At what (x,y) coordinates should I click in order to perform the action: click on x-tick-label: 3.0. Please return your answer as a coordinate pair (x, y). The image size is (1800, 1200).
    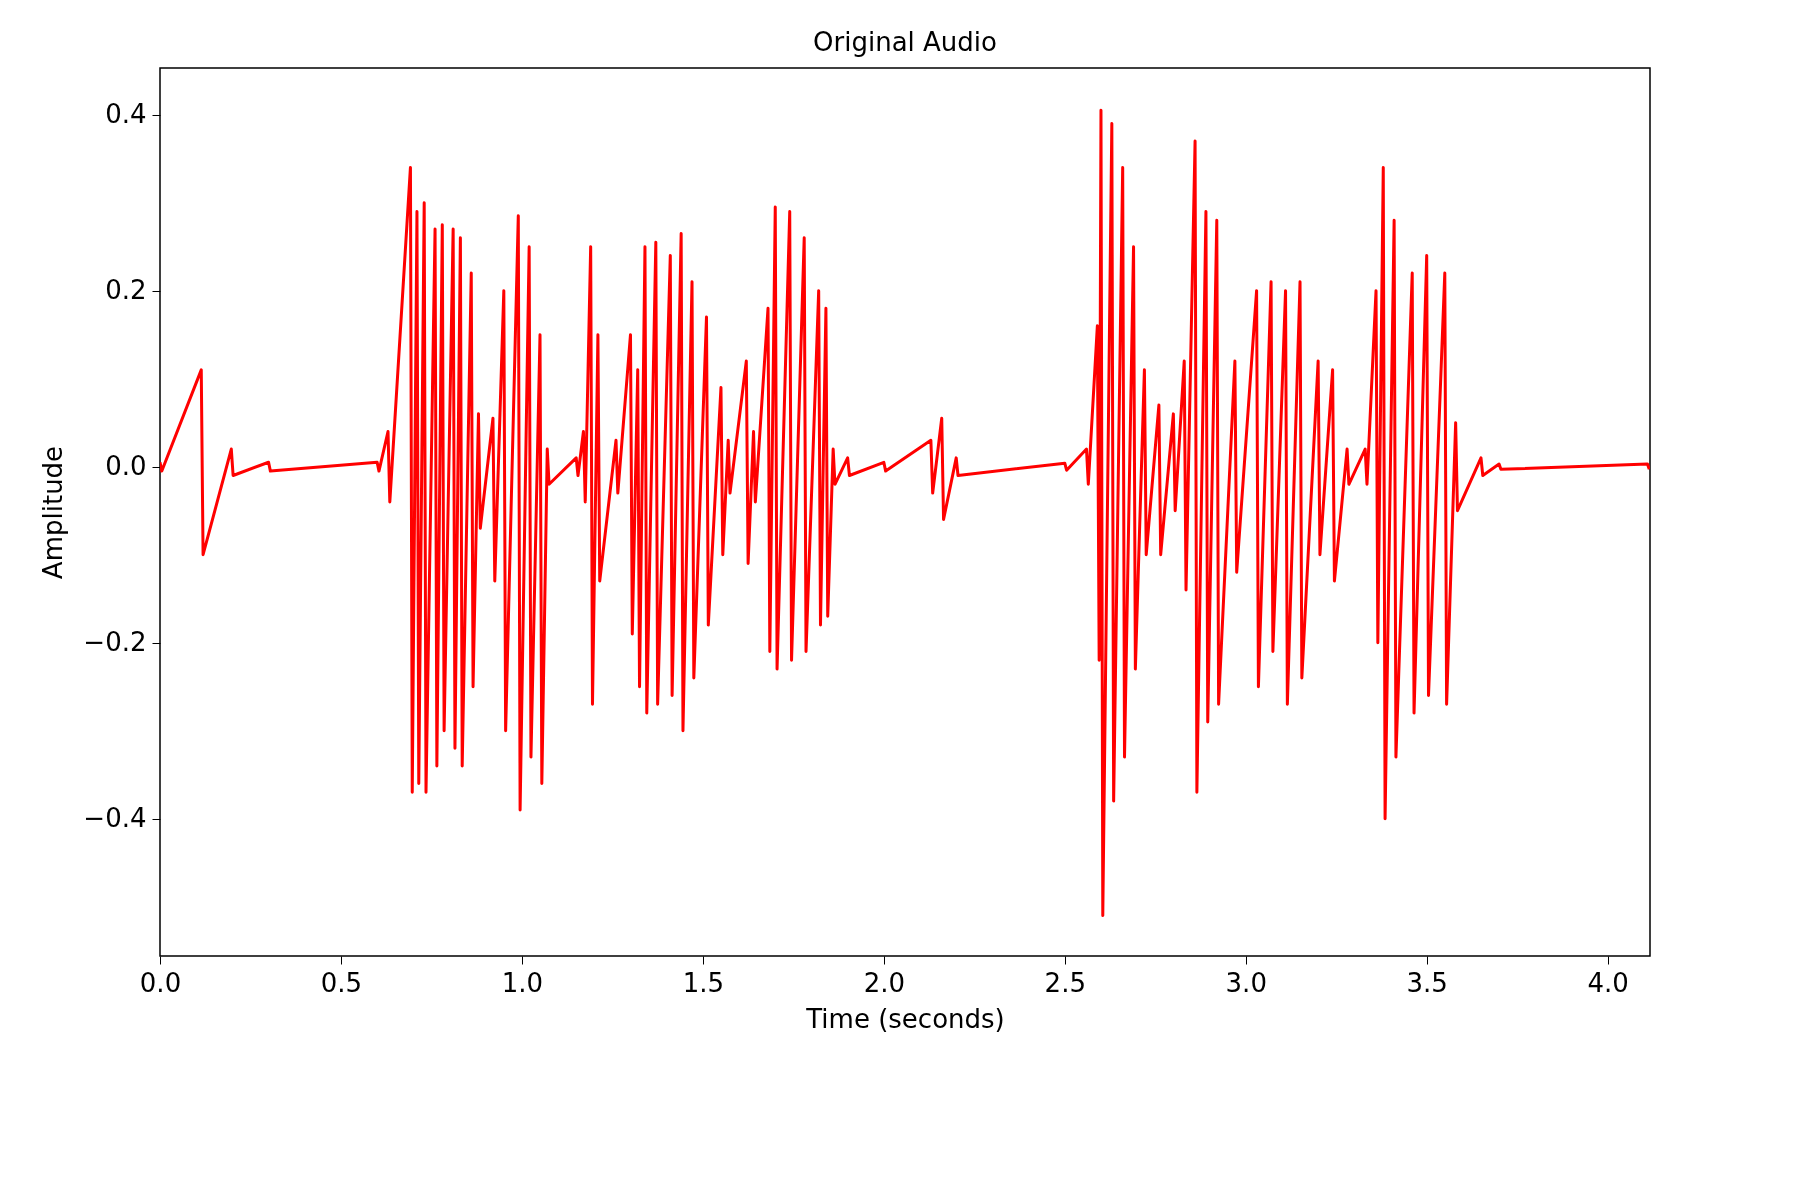
    Looking at the image, I should click on (1246, 982).